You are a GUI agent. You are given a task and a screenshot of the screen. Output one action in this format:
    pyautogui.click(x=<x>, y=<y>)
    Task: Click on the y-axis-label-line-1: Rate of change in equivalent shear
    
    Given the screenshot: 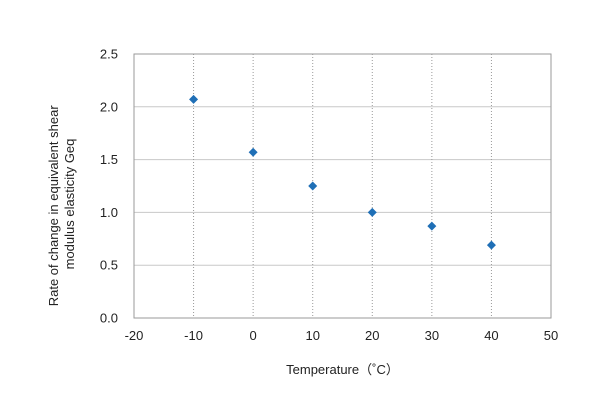 What is the action you would take?
    pyautogui.click(x=53, y=206)
    